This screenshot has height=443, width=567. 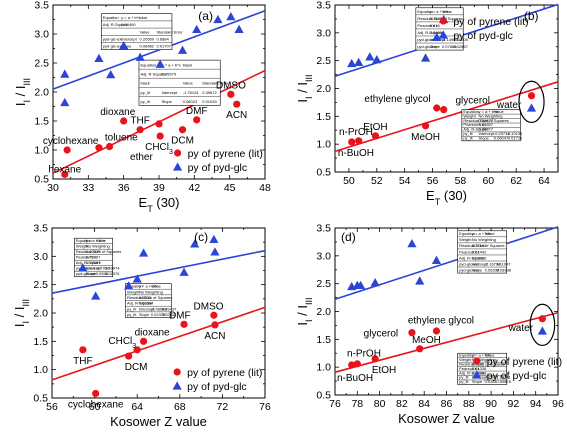 What do you see at coordinates (88, 188) in the screenshot?
I see `x-tick-label: 33` at bounding box center [88, 188].